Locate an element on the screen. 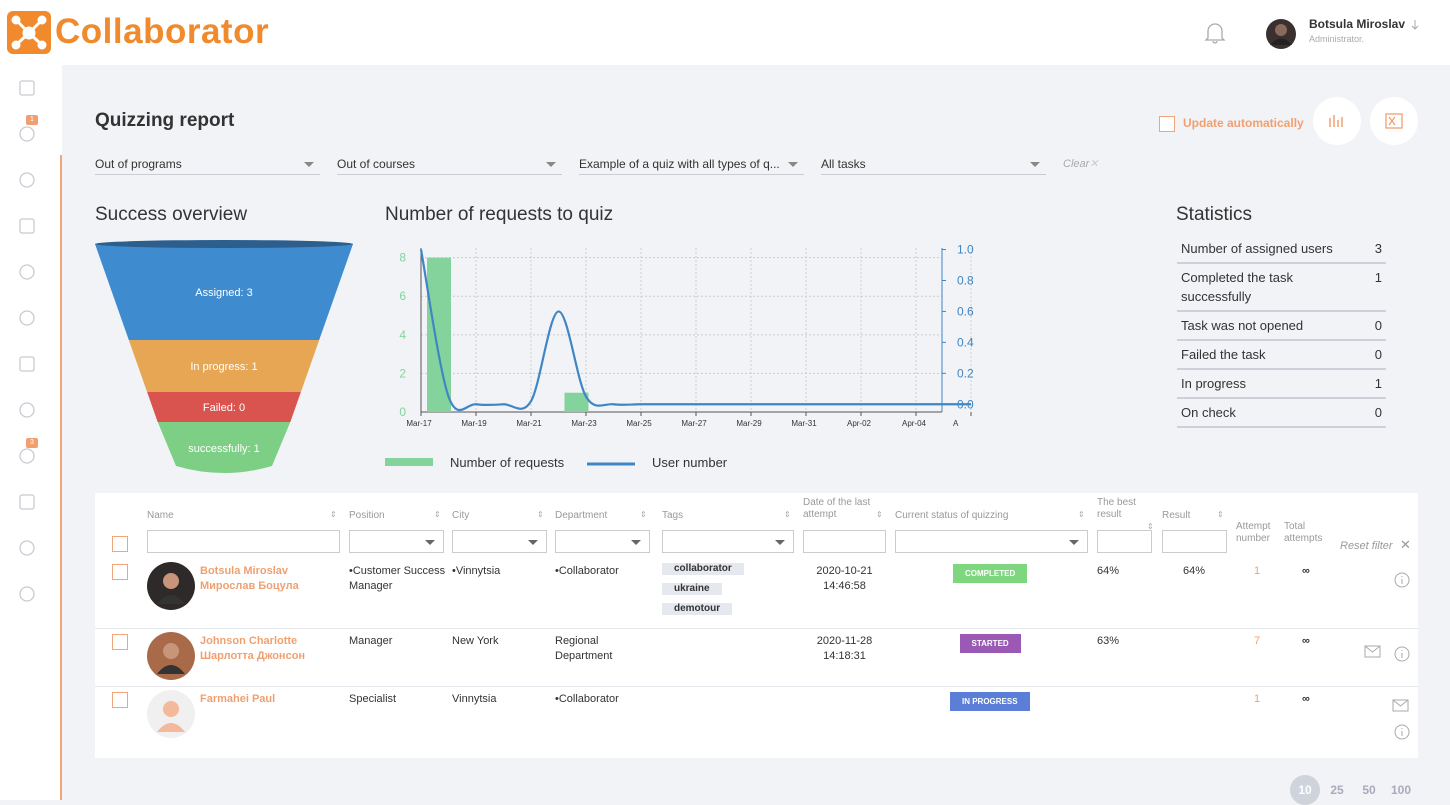 The height and width of the screenshot is (805, 1450). attempt-number: 1 is located at coordinates (1257, 571).